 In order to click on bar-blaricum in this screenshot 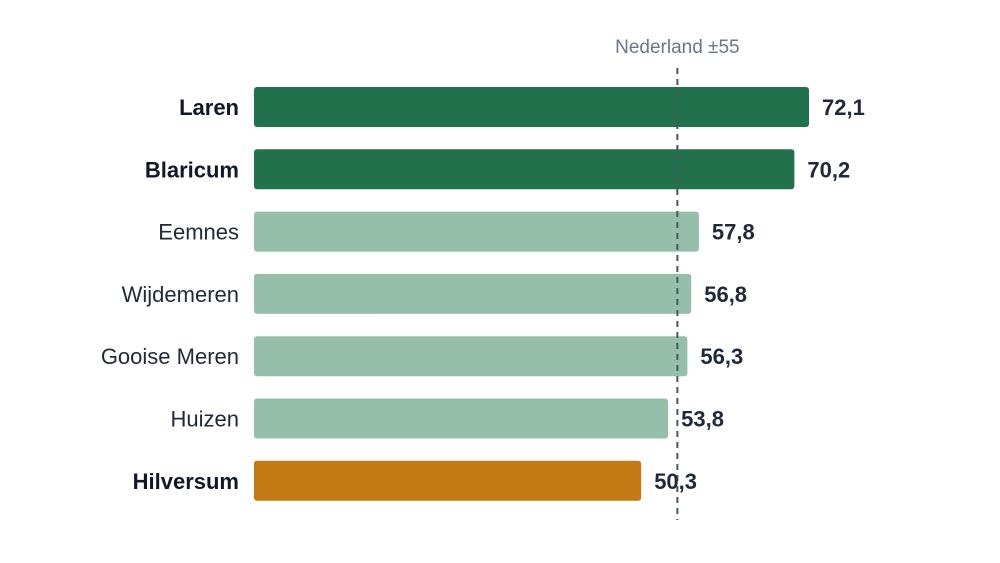, I will do `click(524, 169)`.